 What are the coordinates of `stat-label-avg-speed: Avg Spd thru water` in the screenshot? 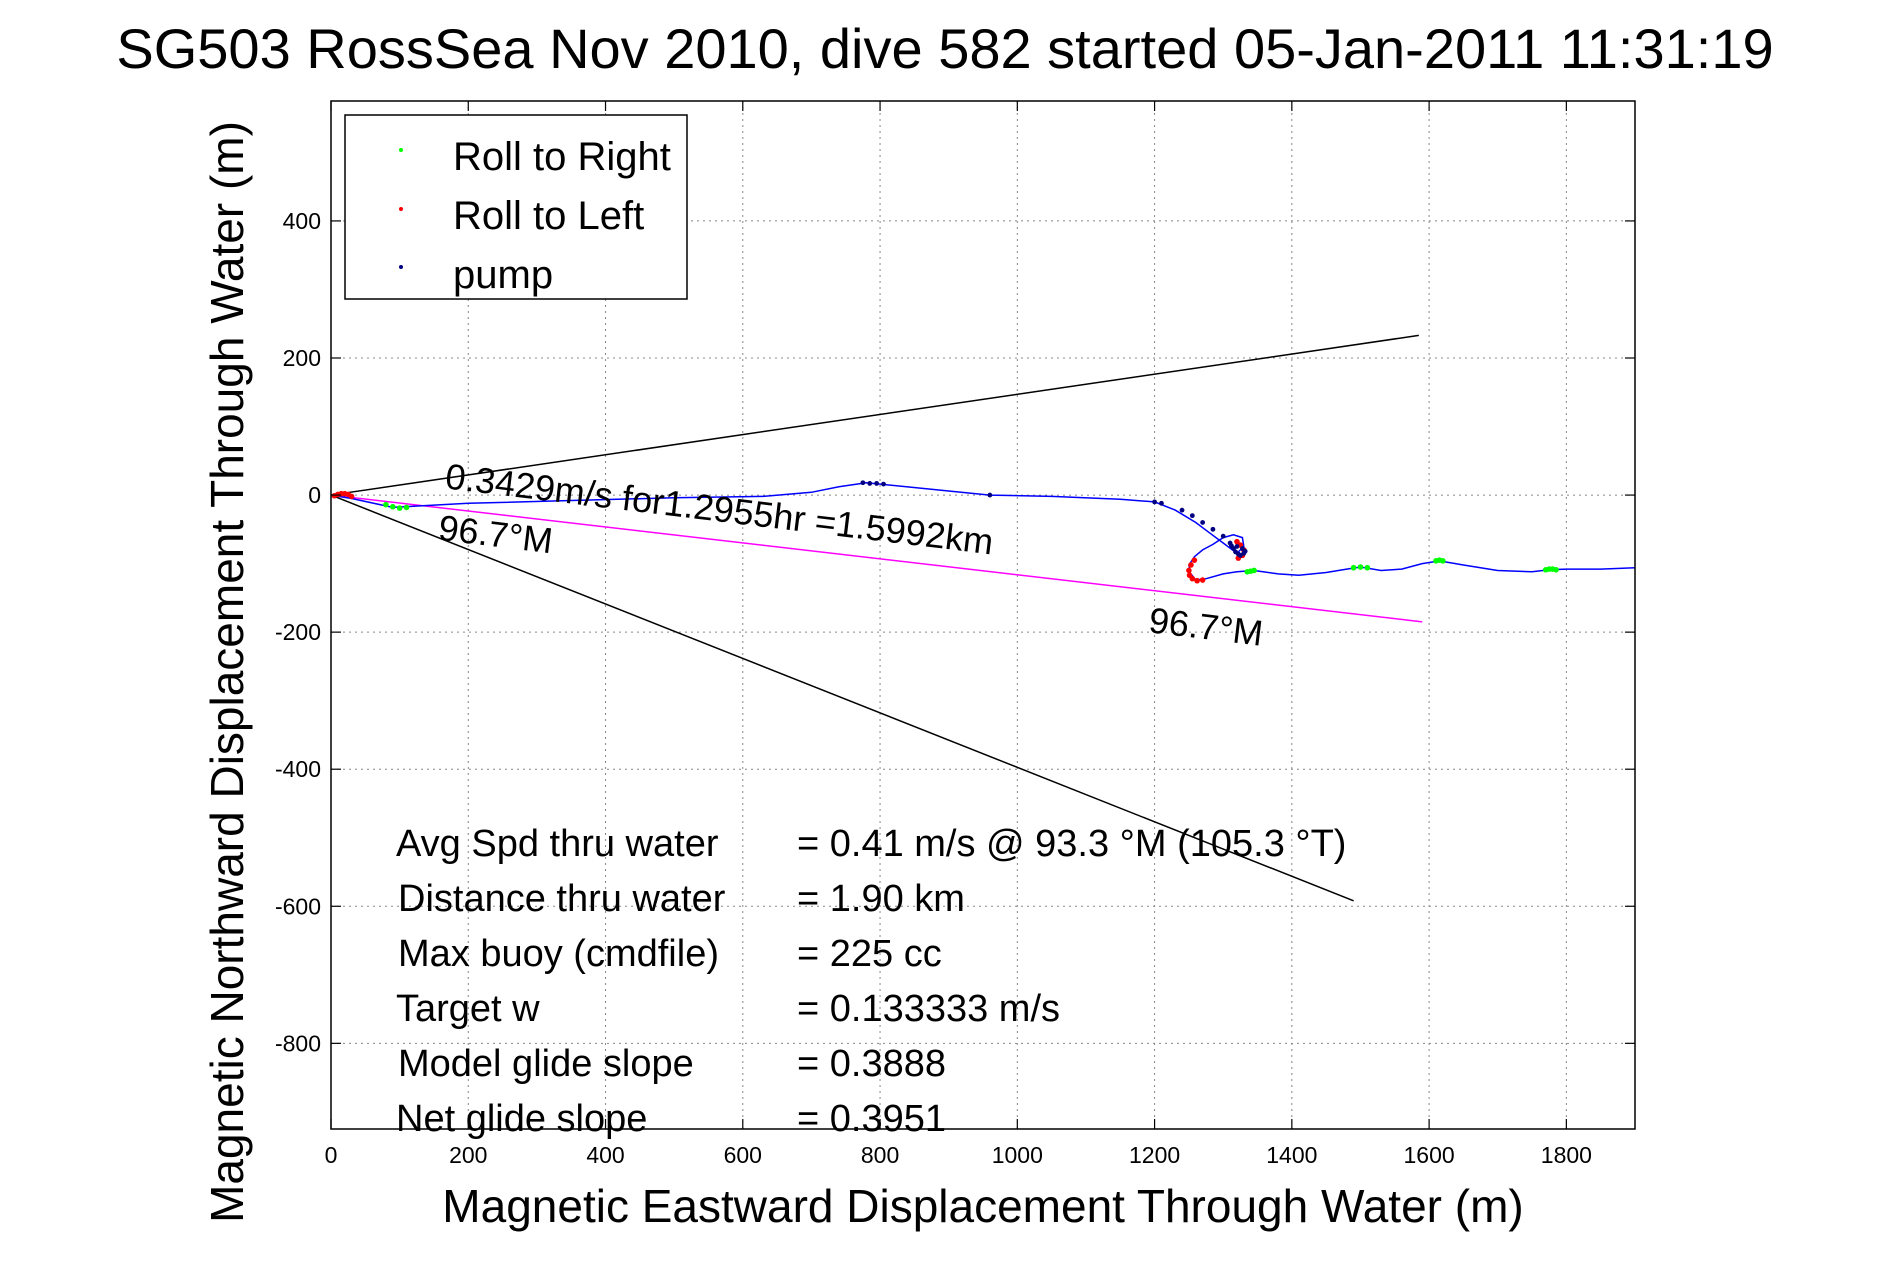 It's located at (557, 844).